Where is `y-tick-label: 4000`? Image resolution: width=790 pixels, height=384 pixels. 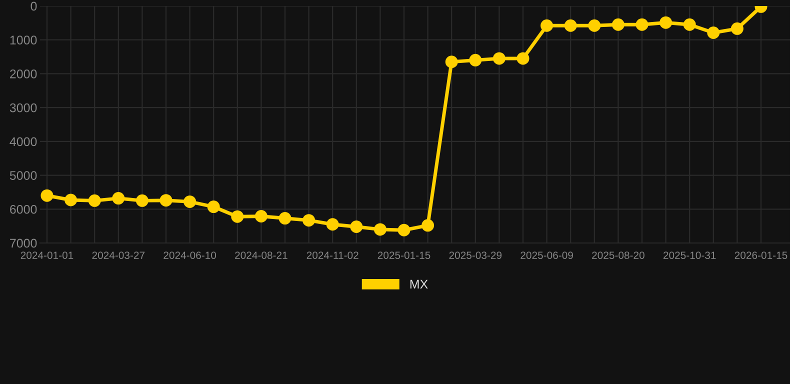 y-tick-label: 4000 is located at coordinates (23, 141).